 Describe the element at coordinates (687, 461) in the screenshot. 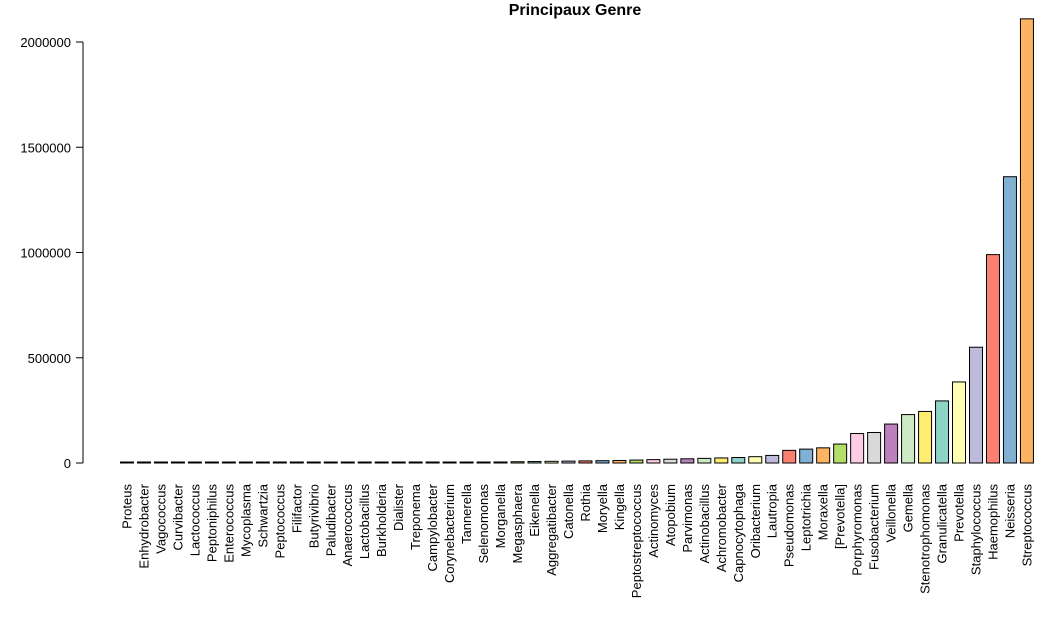

I see `bar-parvimonas` at that location.